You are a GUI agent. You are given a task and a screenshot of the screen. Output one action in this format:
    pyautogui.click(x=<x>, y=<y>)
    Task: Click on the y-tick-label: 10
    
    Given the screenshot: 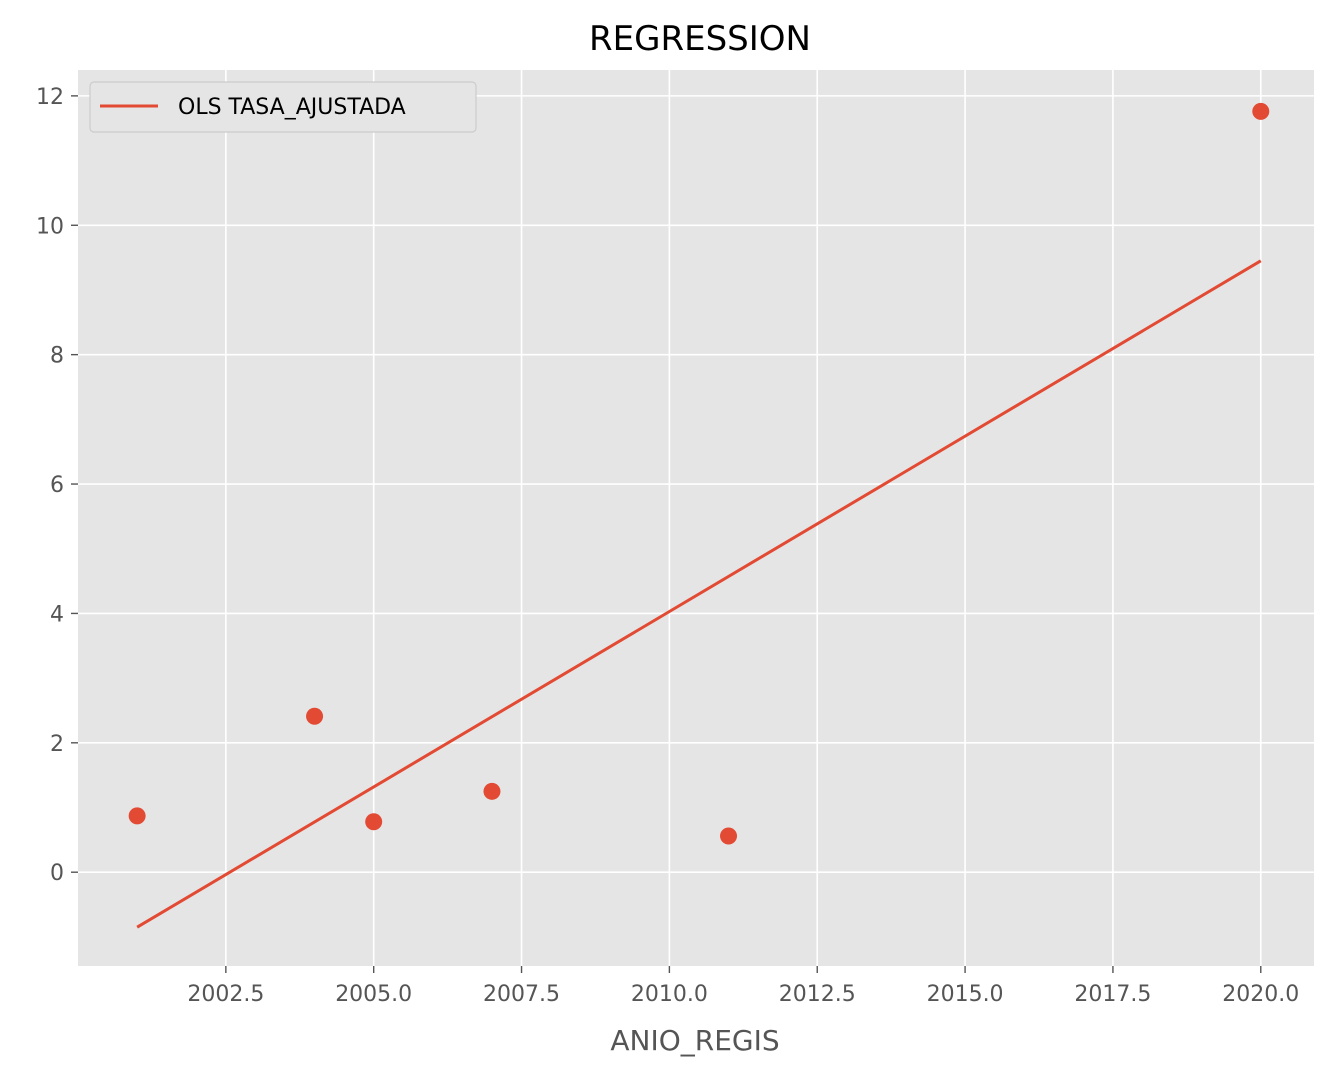 What is the action you would take?
    pyautogui.click(x=50, y=226)
    